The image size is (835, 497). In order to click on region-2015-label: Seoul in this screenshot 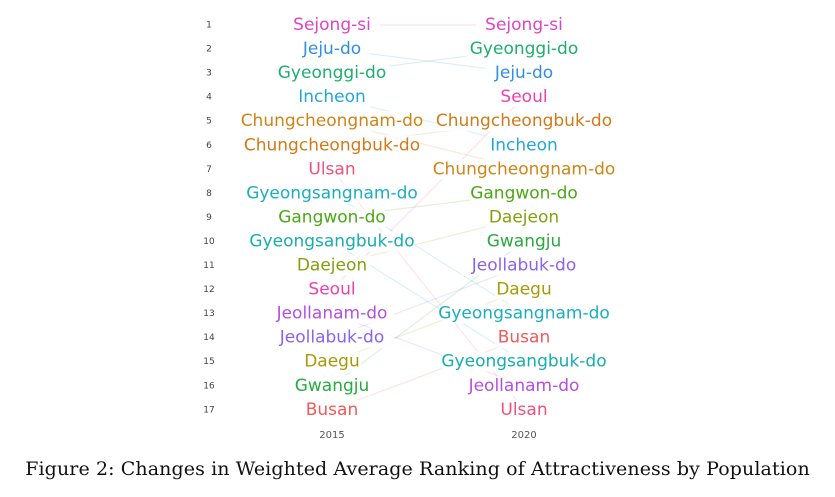, I will do `click(331, 290)`.